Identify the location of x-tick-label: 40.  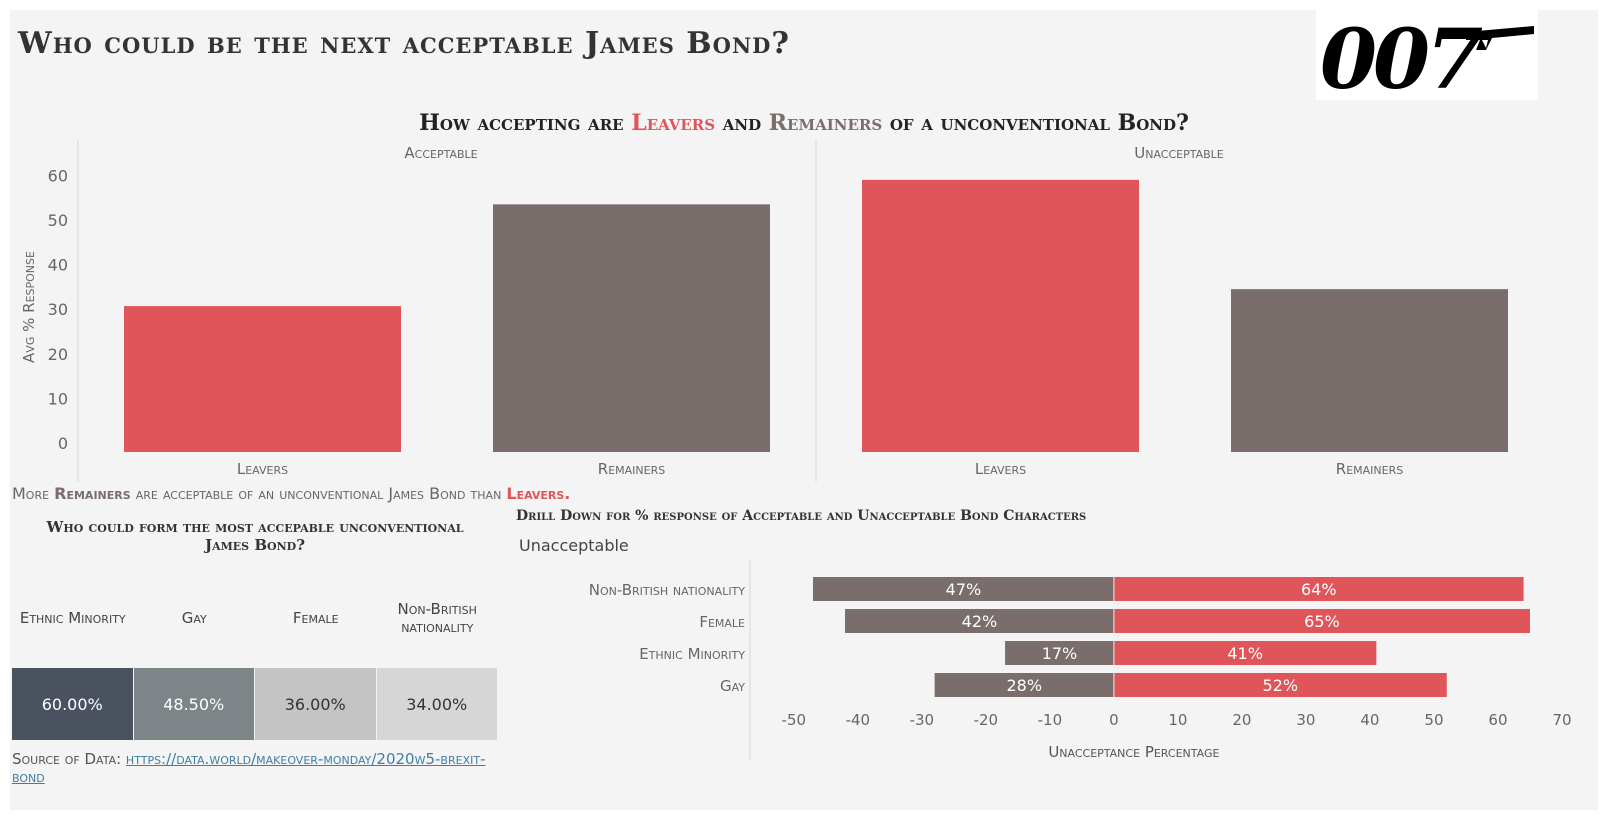
(1369, 720).